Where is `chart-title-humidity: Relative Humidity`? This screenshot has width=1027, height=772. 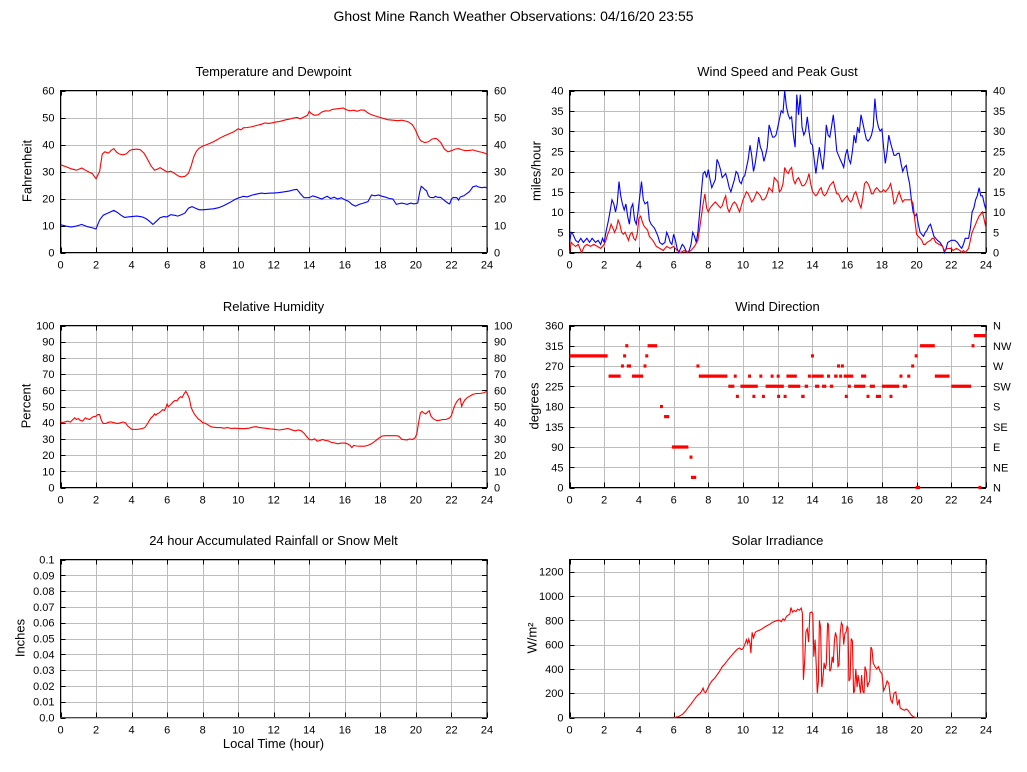 chart-title-humidity: Relative Humidity is located at coordinates (273, 306).